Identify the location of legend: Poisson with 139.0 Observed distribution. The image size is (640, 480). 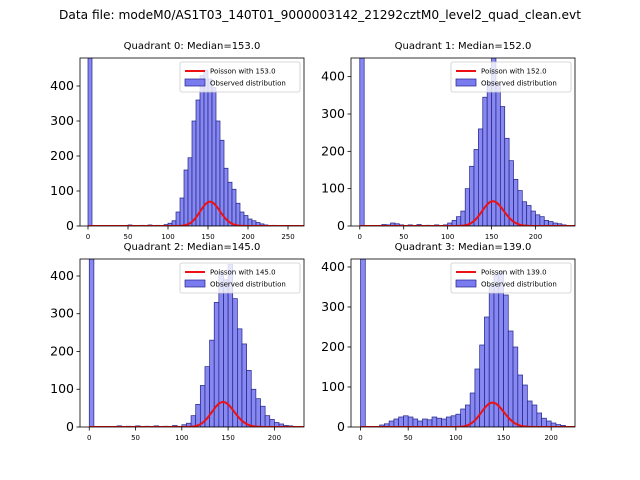
(511, 278).